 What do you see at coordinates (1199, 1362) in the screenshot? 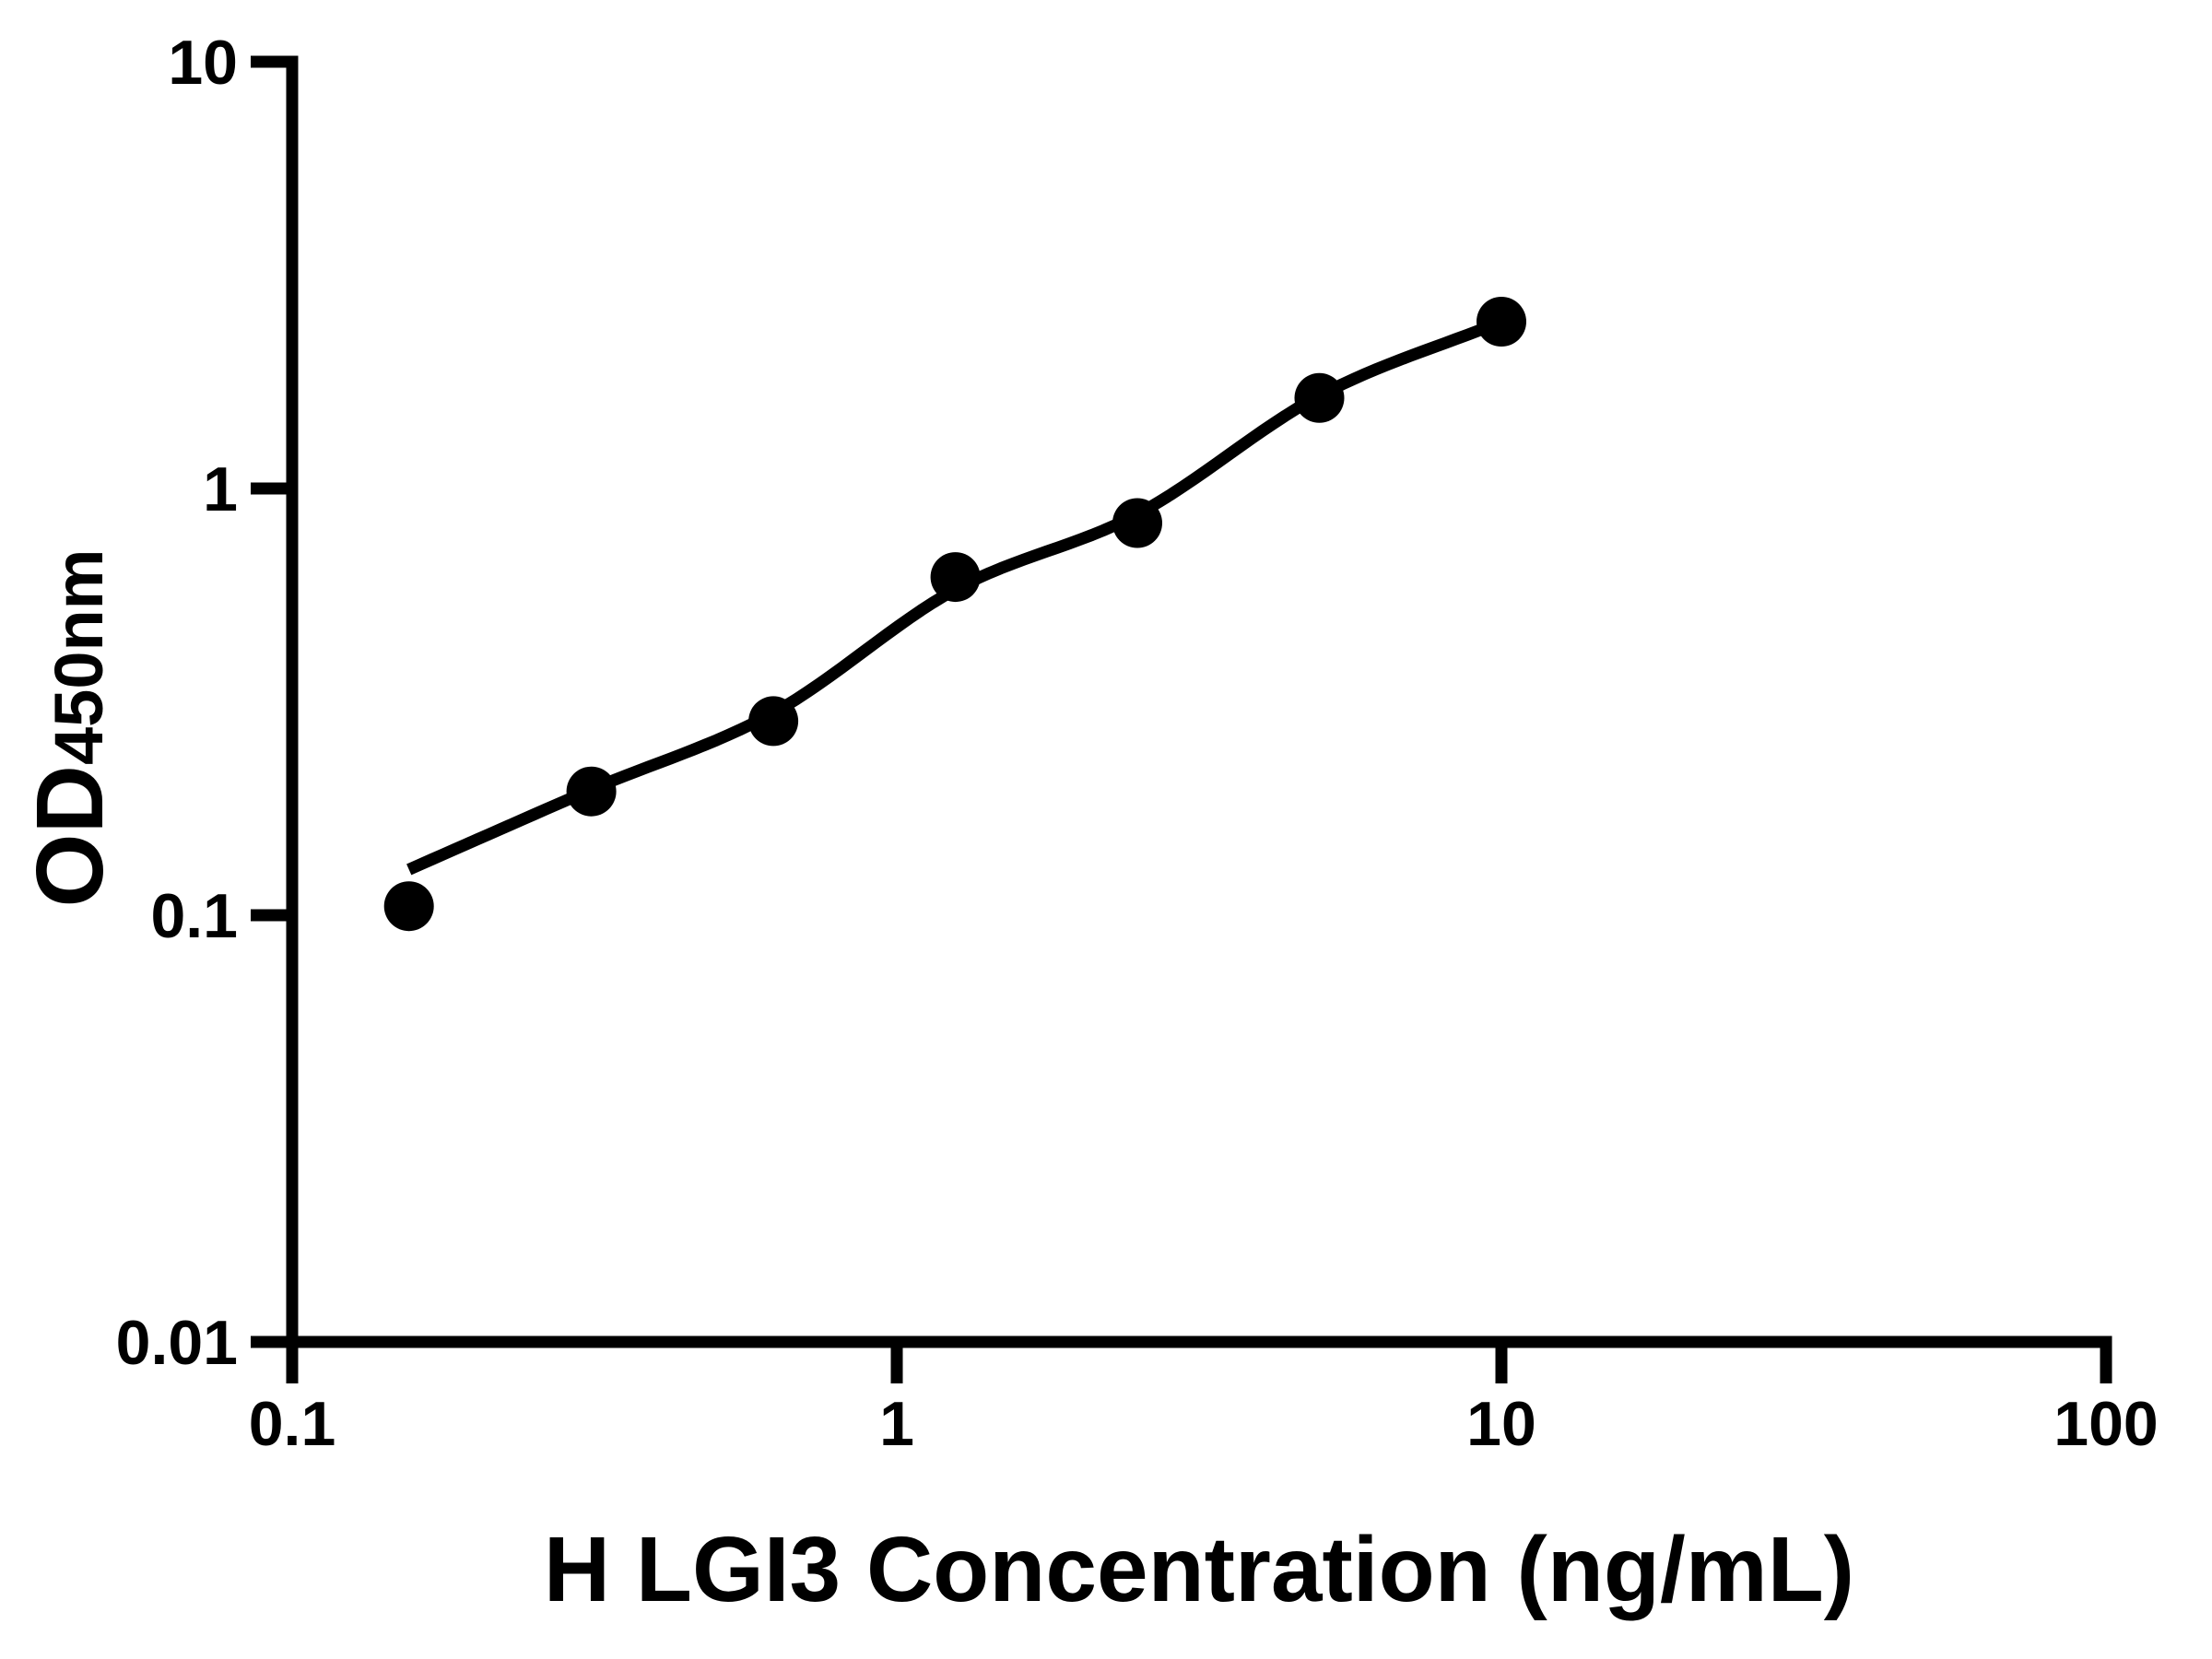
I see `x-ticks` at bounding box center [1199, 1362].